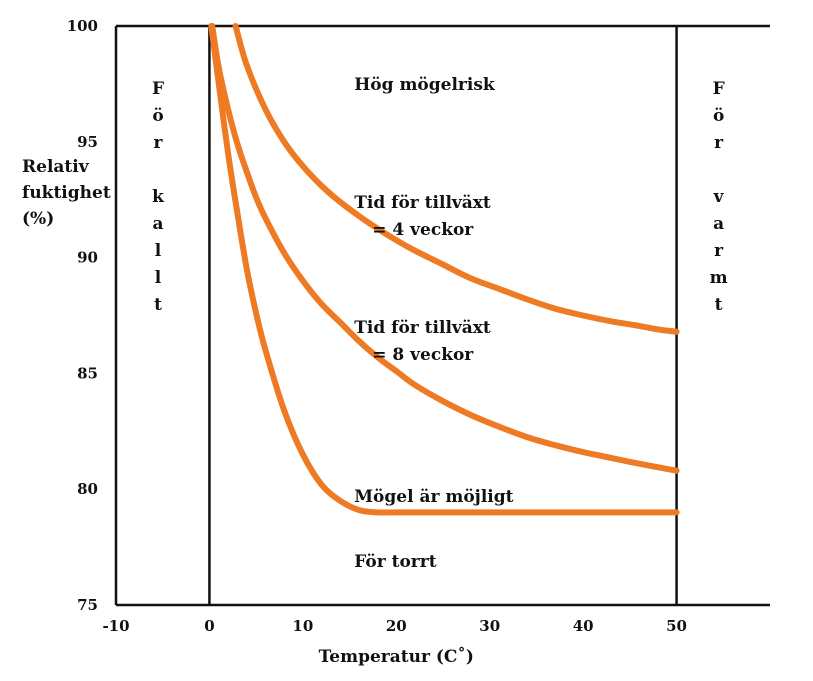 This screenshot has width=813, height=681. Describe the element at coordinates (209, 626) in the screenshot. I see `x-tick-label: 0` at that location.